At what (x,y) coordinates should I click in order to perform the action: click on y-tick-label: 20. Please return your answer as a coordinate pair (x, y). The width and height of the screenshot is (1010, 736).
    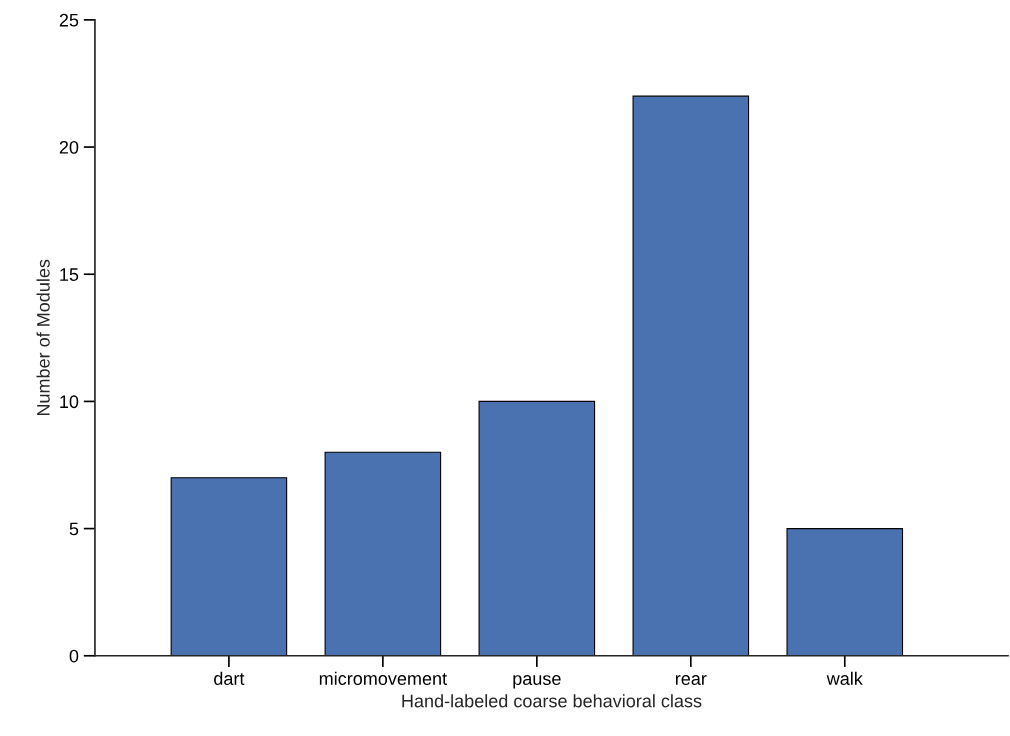
    Looking at the image, I should click on (69, 147).